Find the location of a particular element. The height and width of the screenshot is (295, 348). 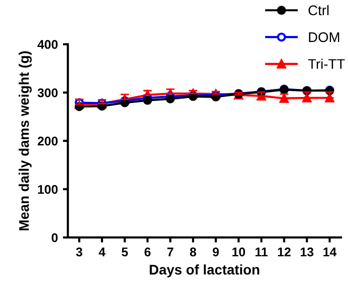

x-tick-label: 9 is located at coordinates (215, 252).